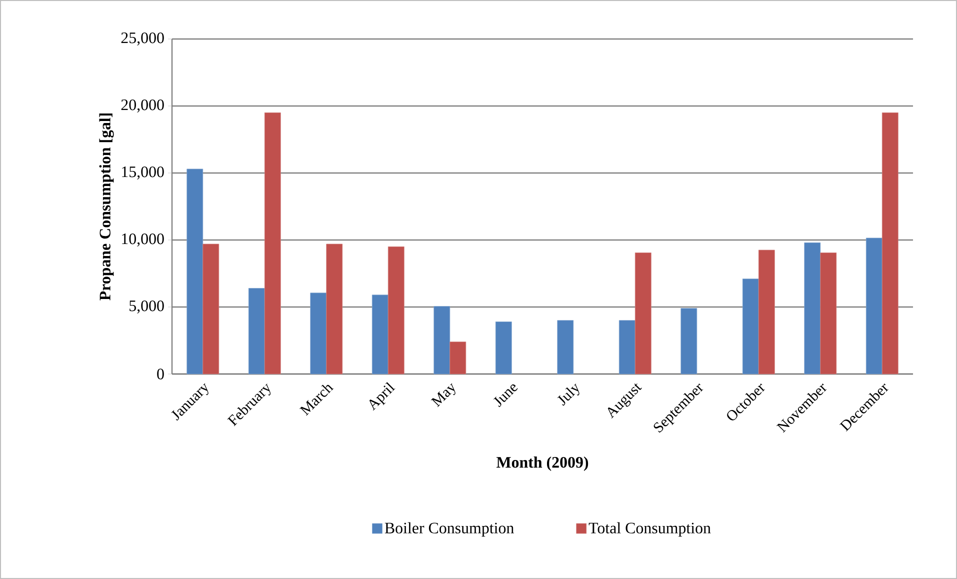 This screenshot has height=579, width=957. What do you see at coordinates (143, 240) in the screenshot?
I see `y-tick-label: 10,000` at bounding box center [143, 240].